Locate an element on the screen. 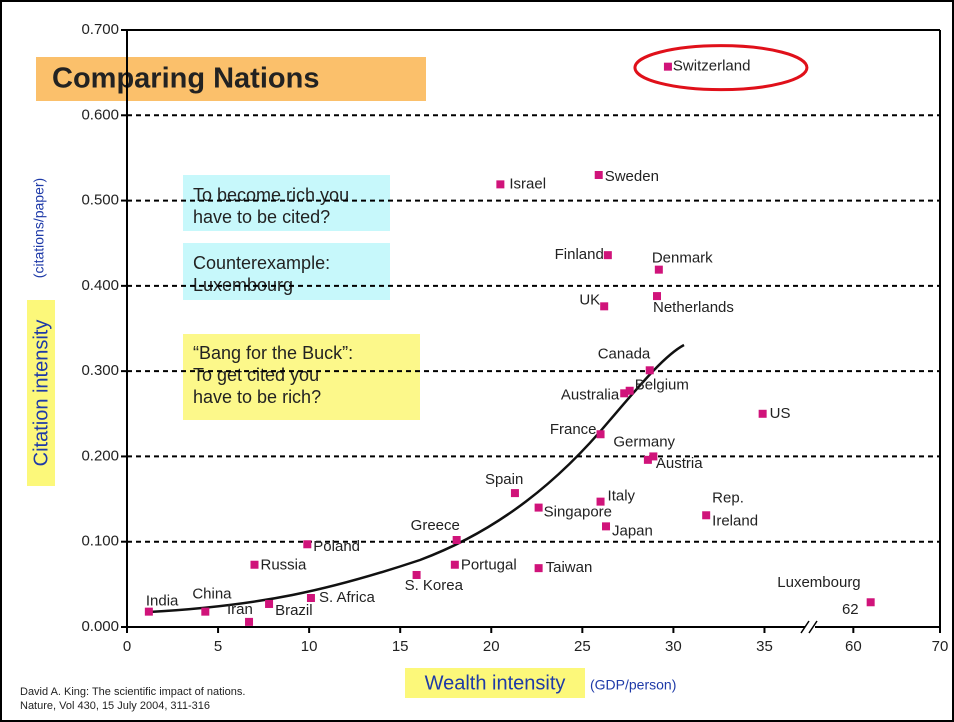  point-label: Rep. Ireland is located at coordinates (735, 509).